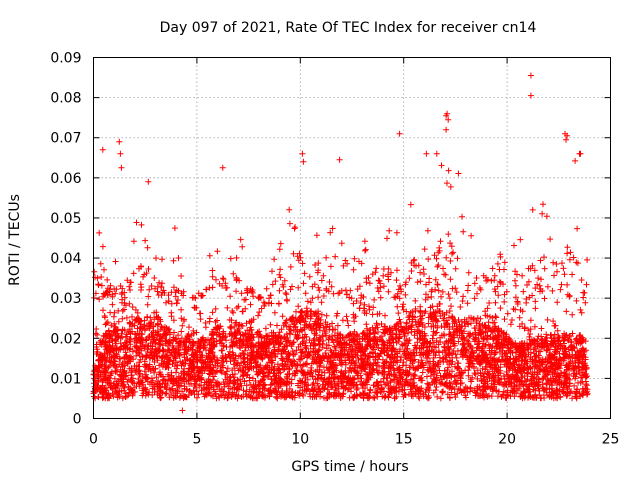  I want to click on x-tick-label: 10, so click(300, 440).